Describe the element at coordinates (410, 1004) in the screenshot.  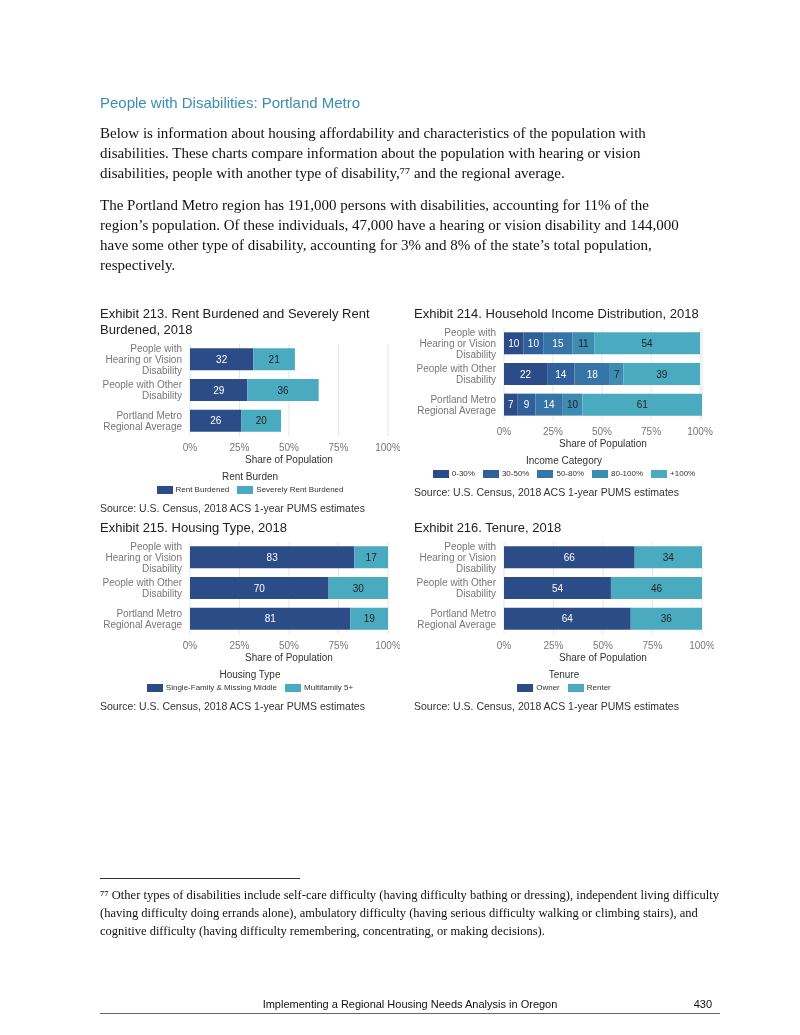
I see `text: Implementing a Regional Housing Needs Analysis in Oregon` at that location.